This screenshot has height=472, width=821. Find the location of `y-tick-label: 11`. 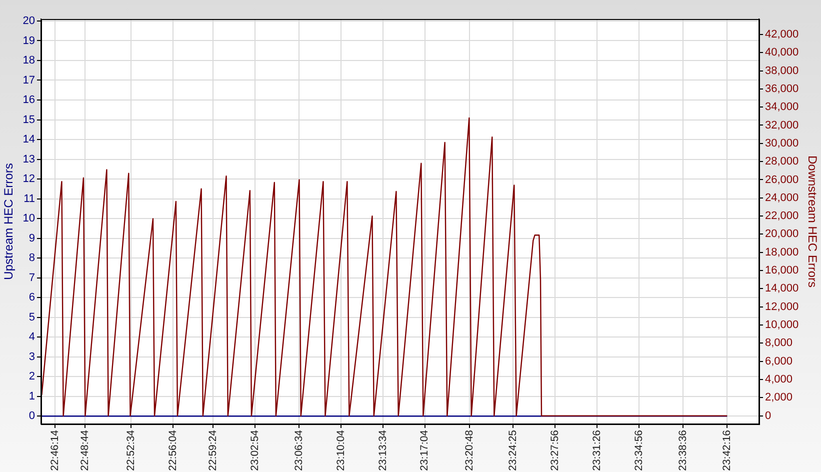

y-tick-label: 11 is located at coordinates (29, 198).